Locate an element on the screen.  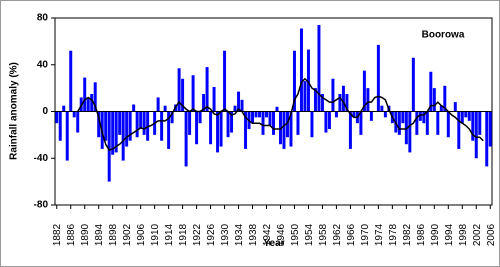
y-tick-label: -80 is located at coordinates (41, 205).